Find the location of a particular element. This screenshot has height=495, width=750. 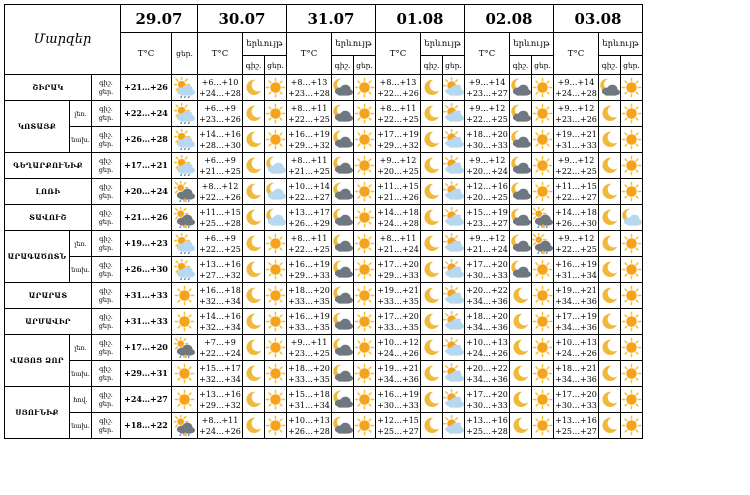

temperature-cell: +24…+27 is located at coordinates (146, 399).